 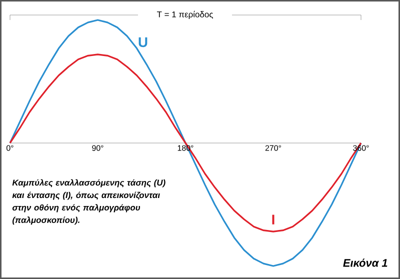 I want to click on series-label: U, so click(x=143, y=42).